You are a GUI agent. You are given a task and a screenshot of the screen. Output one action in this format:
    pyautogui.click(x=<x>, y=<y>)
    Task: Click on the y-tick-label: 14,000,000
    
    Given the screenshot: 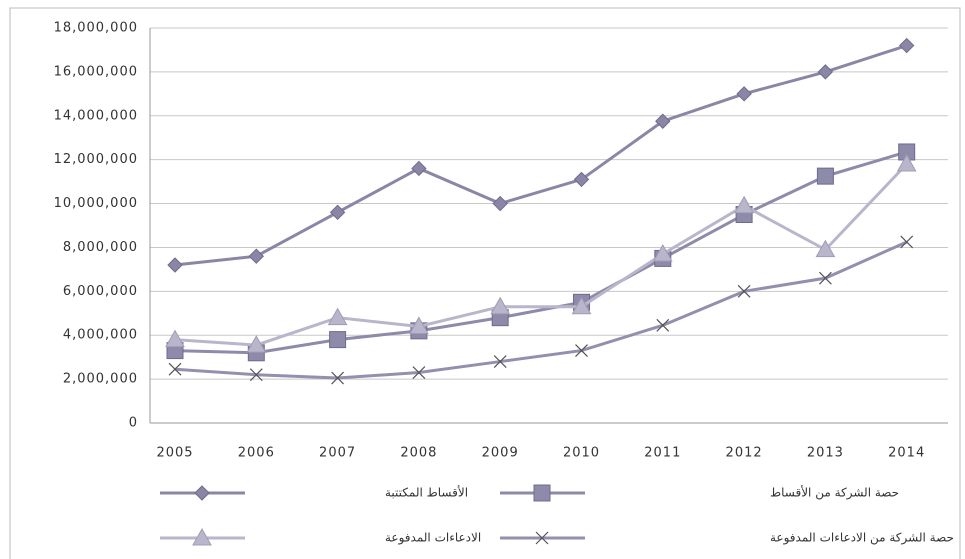 What is the action you would take?
    pyautogui.click(x=96, y=115)
    